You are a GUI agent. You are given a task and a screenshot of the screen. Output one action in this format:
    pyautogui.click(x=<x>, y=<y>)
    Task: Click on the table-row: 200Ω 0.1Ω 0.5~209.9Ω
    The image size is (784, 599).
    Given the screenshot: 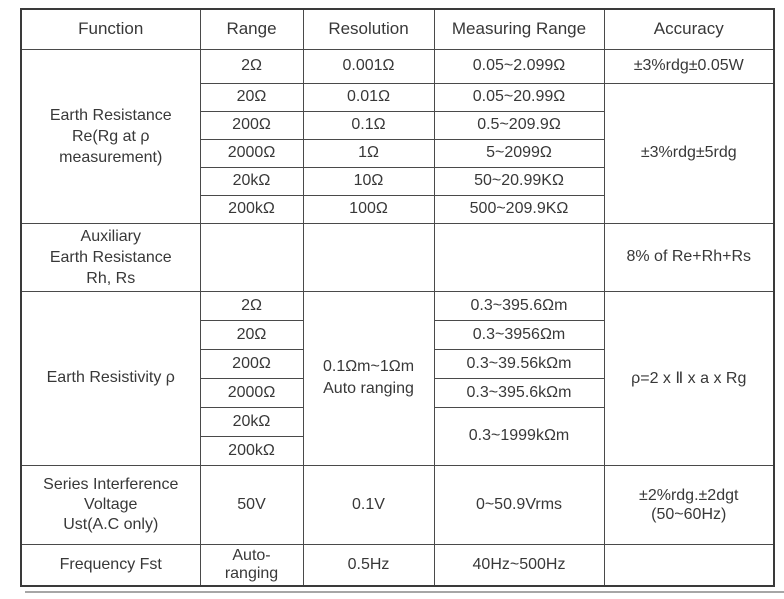 What is the action you would take?
    pyautogui.click(x=397, y=125)
    